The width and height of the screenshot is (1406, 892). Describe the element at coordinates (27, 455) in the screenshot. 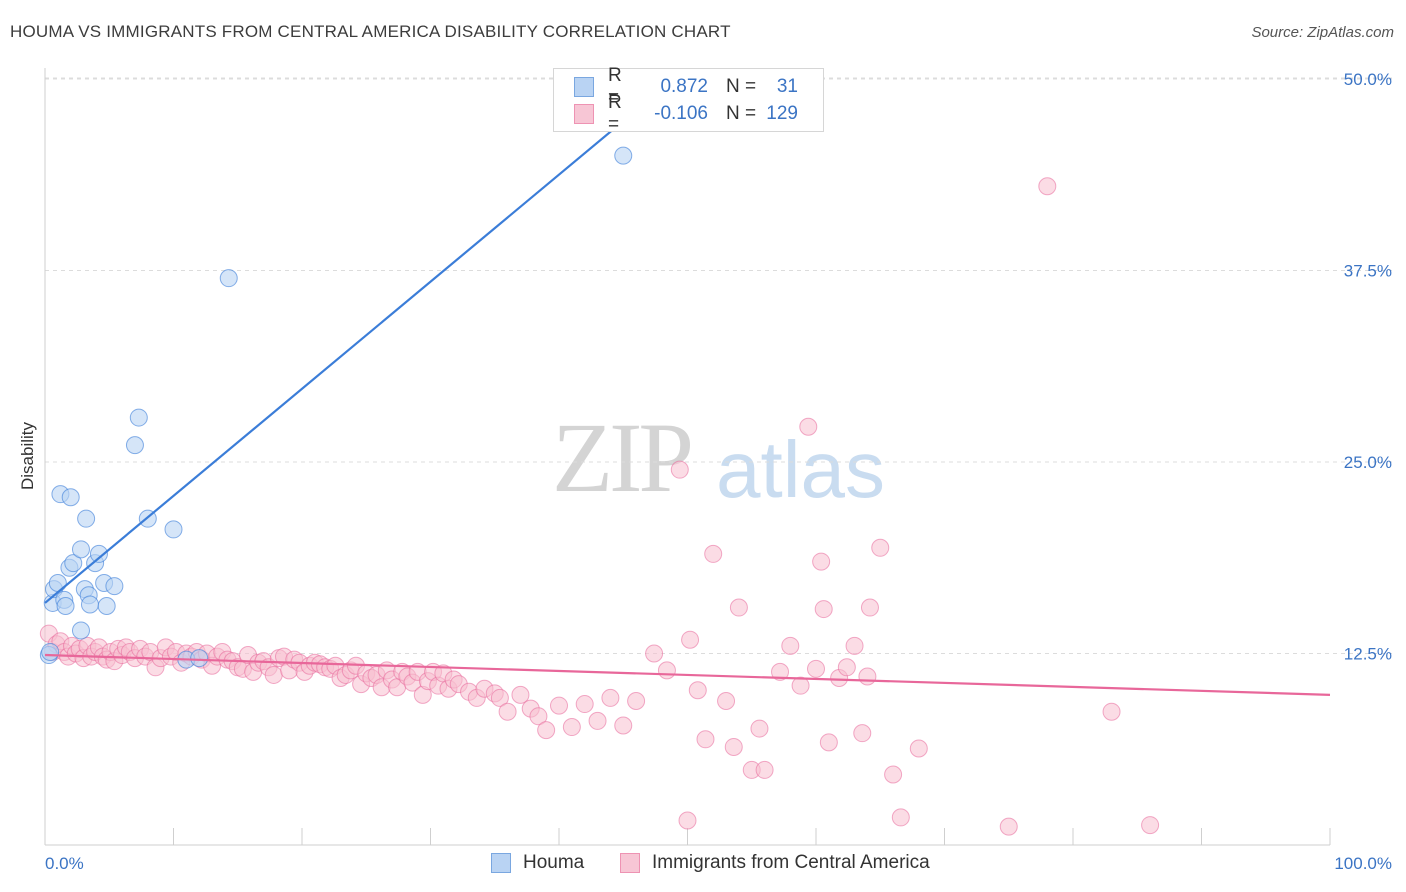

I see `y-axis-title: Disability` at that location.